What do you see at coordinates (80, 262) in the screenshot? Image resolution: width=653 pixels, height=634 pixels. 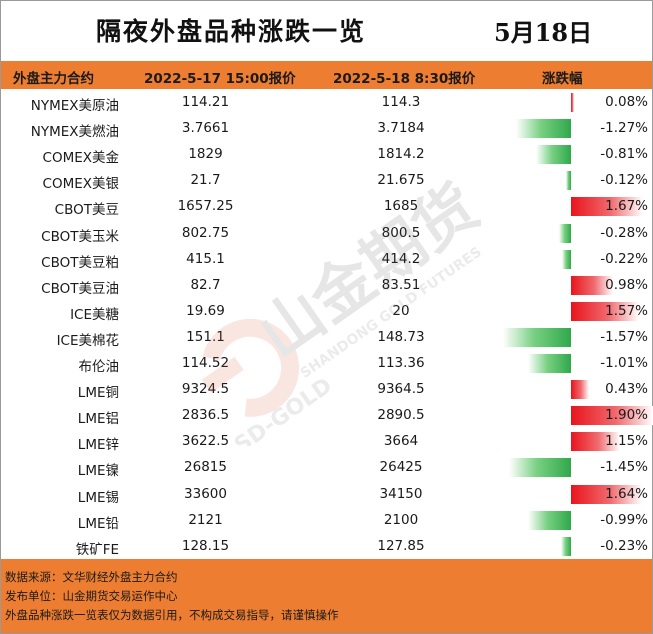 I see `contract-name: CBOT美豆粕` at bounding box center [80, 262].